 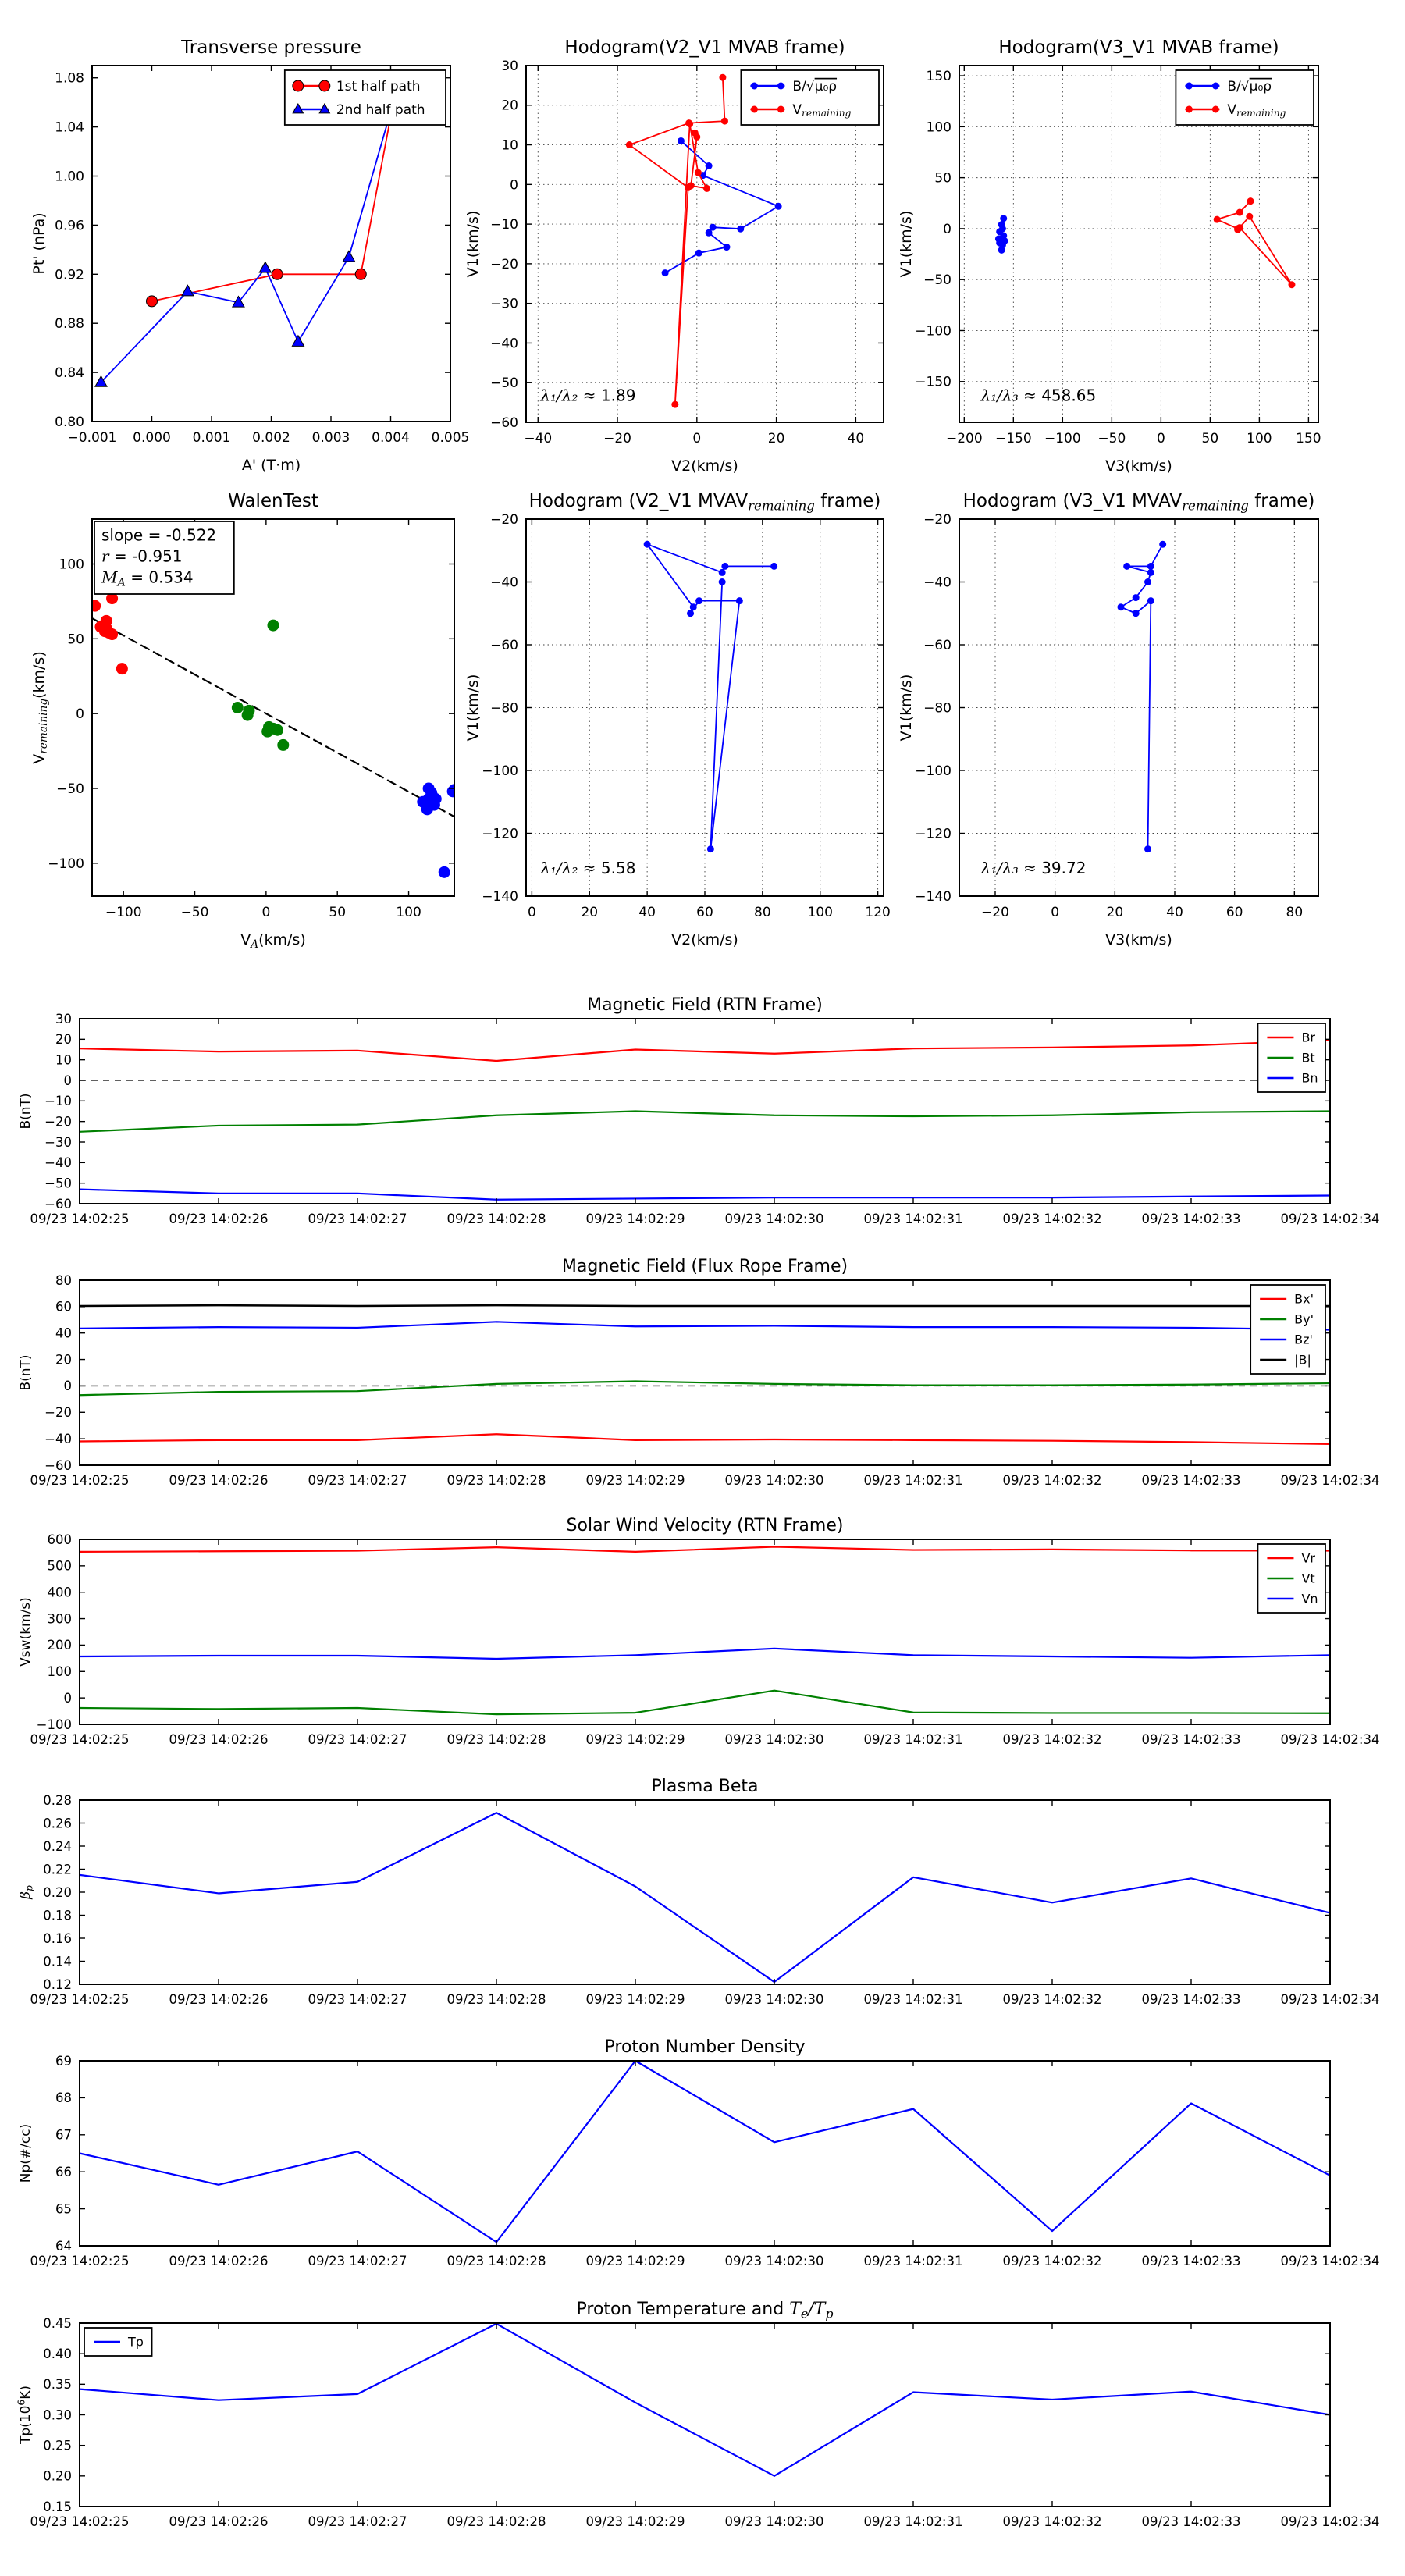 What do you see at coordinates (60, 1566) in the screenshot?
I see `y-tick-label: 500` at bounding box center [60, 1566].